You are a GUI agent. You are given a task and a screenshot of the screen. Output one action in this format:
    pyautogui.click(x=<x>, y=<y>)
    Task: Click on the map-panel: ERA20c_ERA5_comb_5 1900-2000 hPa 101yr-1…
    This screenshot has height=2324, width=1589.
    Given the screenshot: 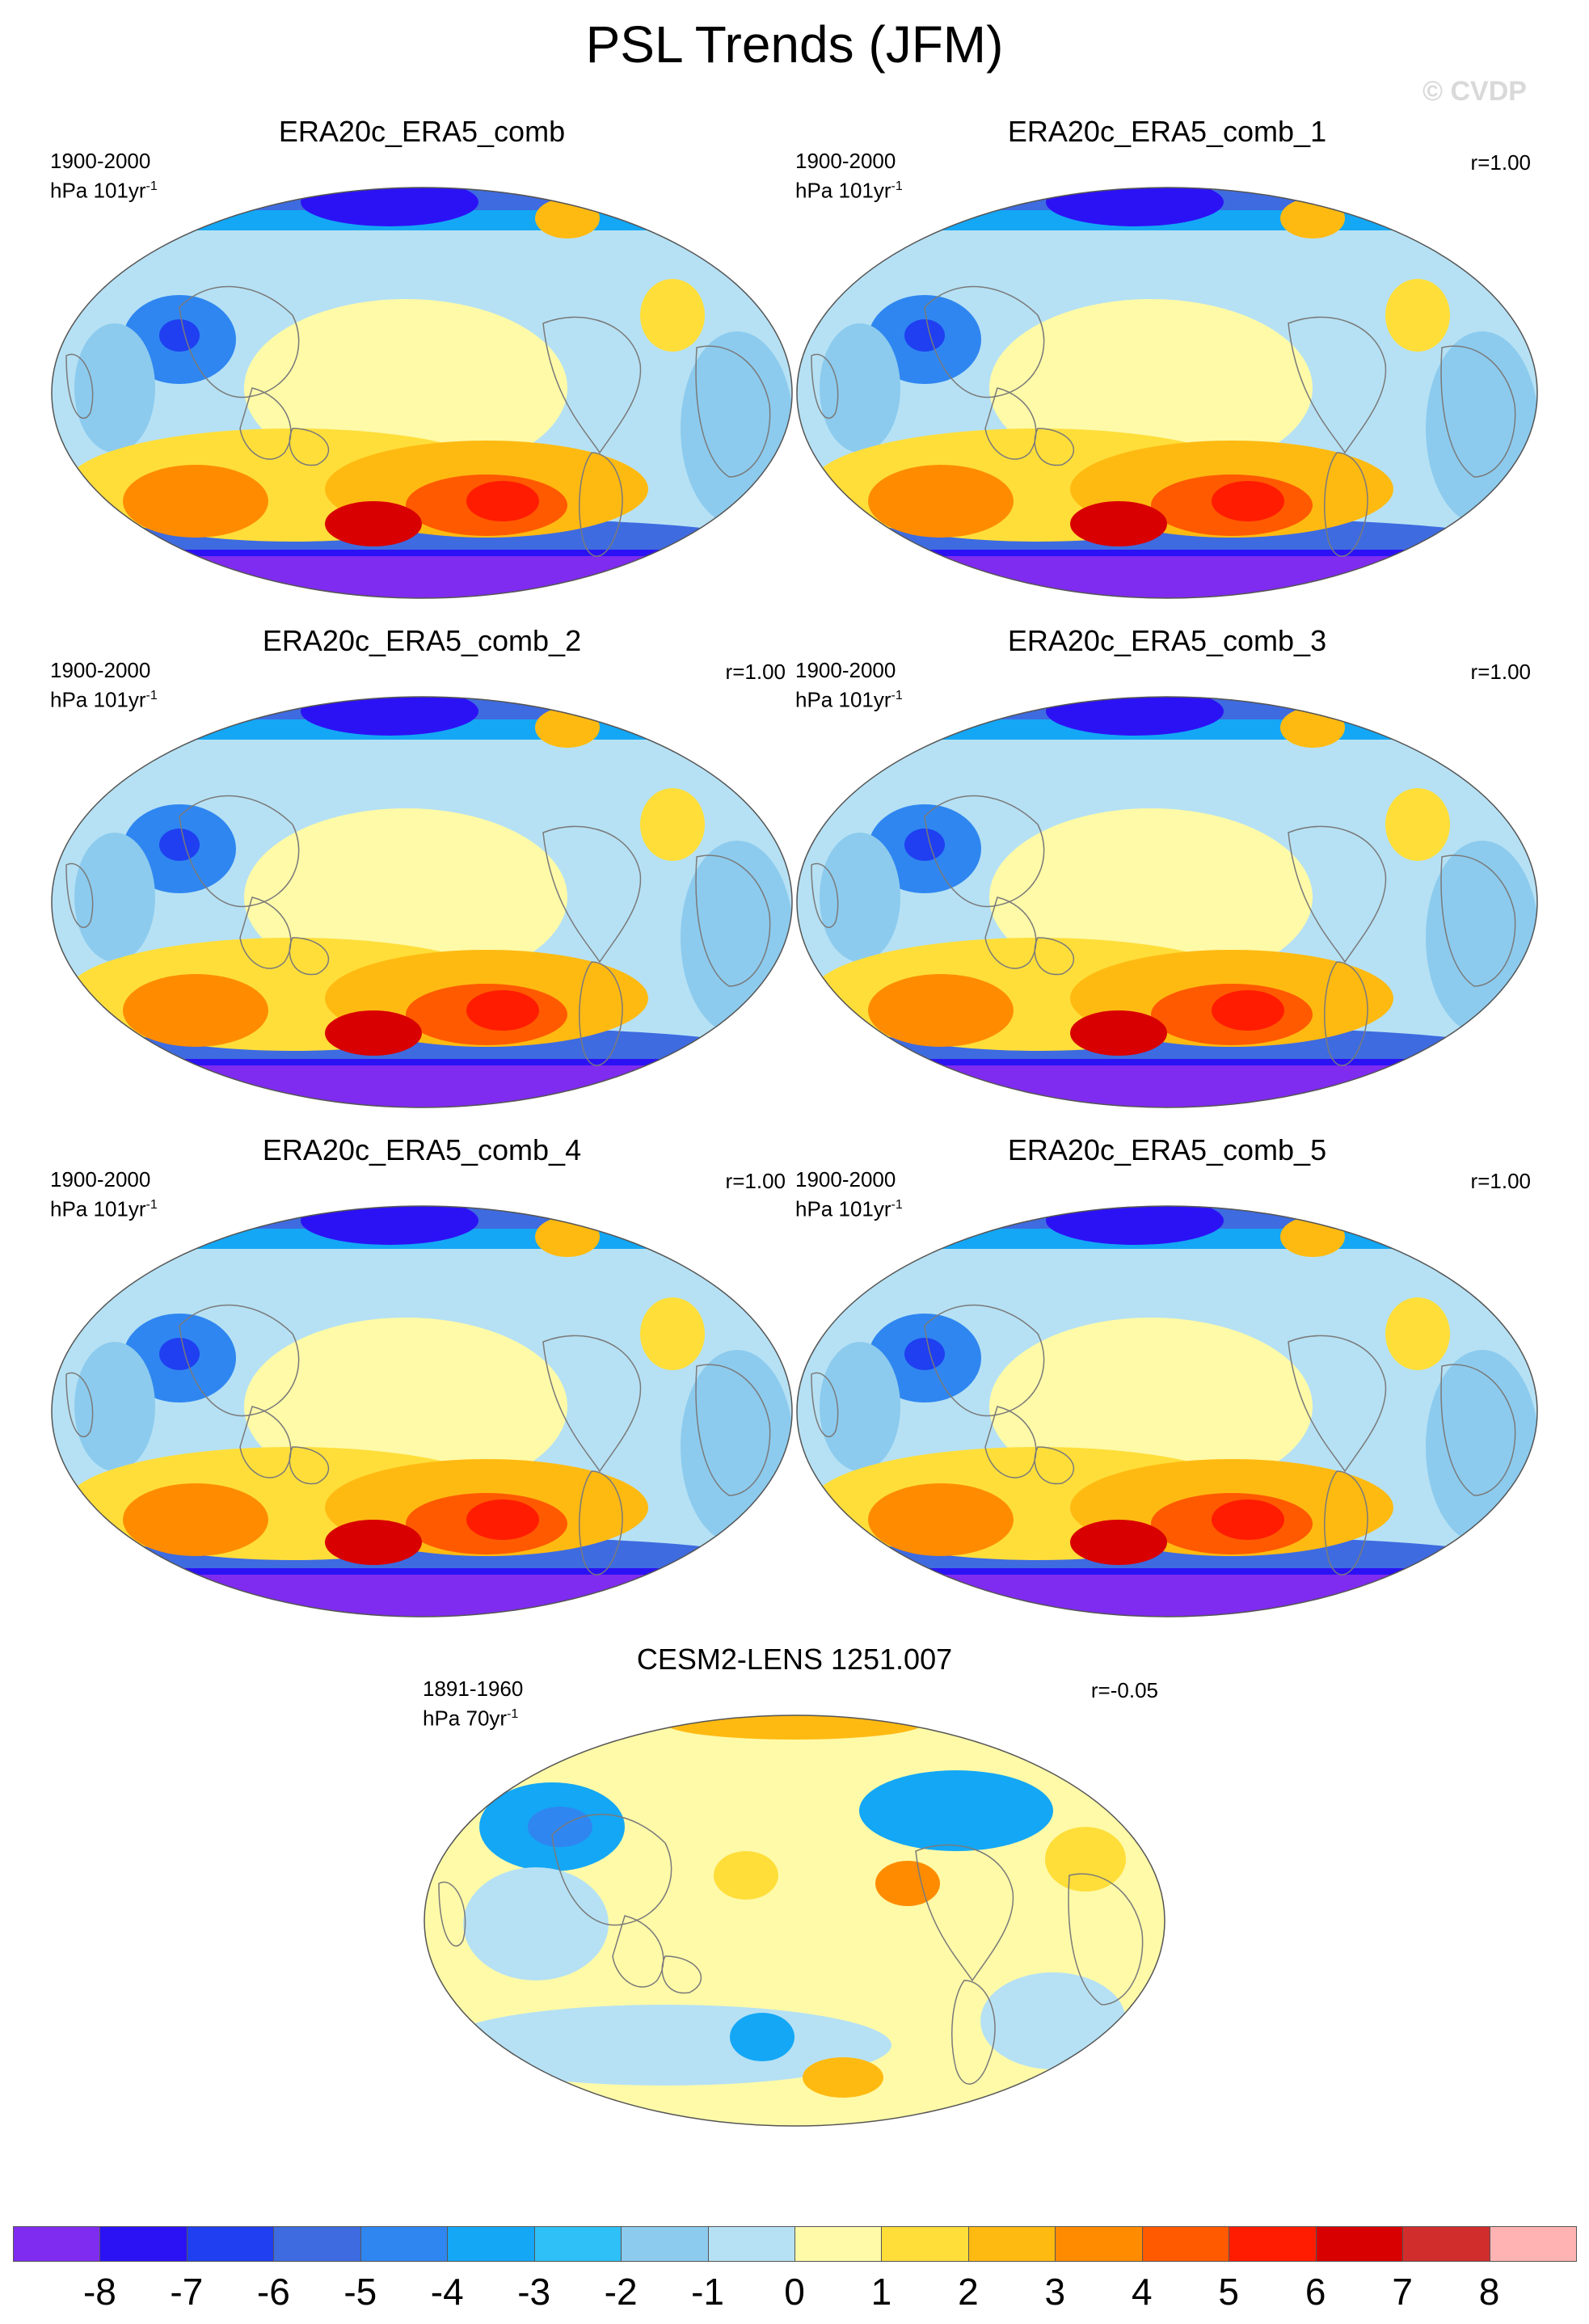 What is the action you would take?
    pyautogui.click(x=1167, y=1375)
    